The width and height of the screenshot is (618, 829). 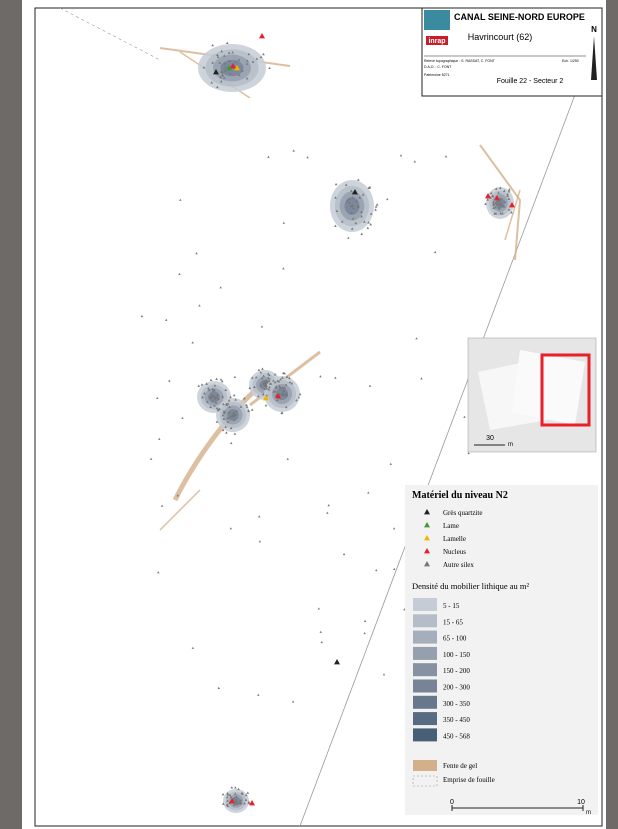 I want to click on inset-area, so click(x=548, y=387).